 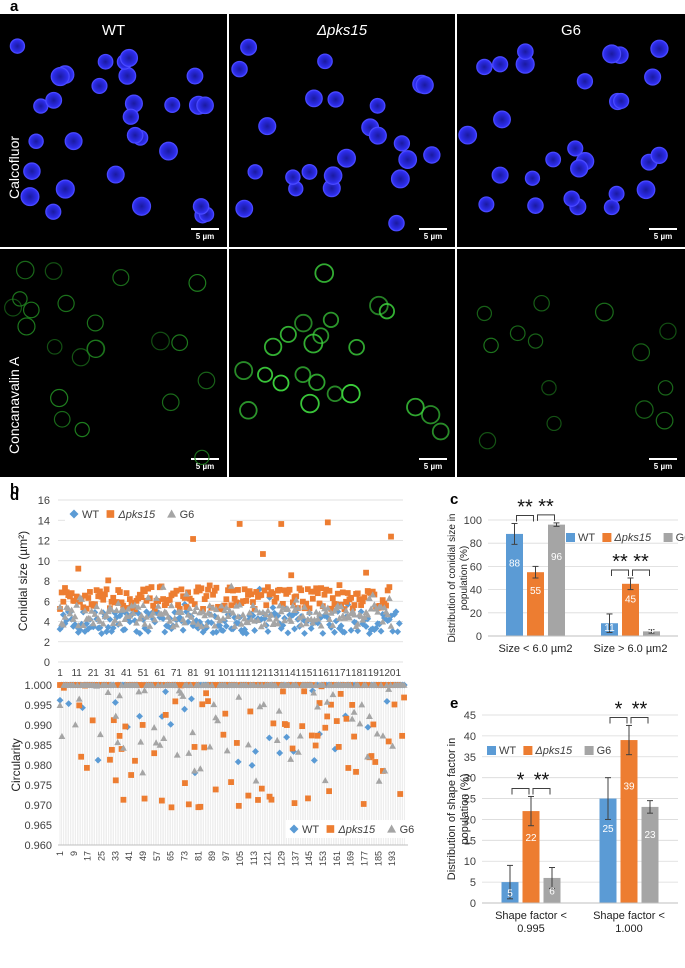 I want to click on y-axis-title: population (%), so click(x=465, y=809).